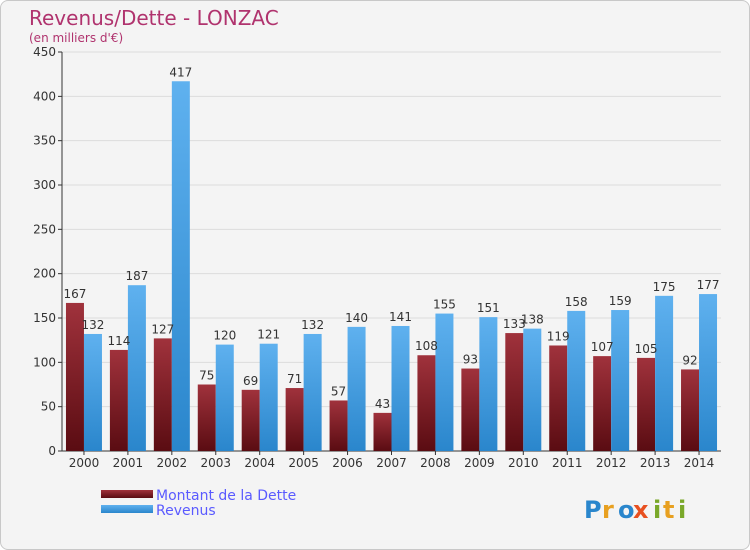 Image resolution: width=750 pixels, height=550 pixels. I want to click on logo-letter: o, so click(626, 510).